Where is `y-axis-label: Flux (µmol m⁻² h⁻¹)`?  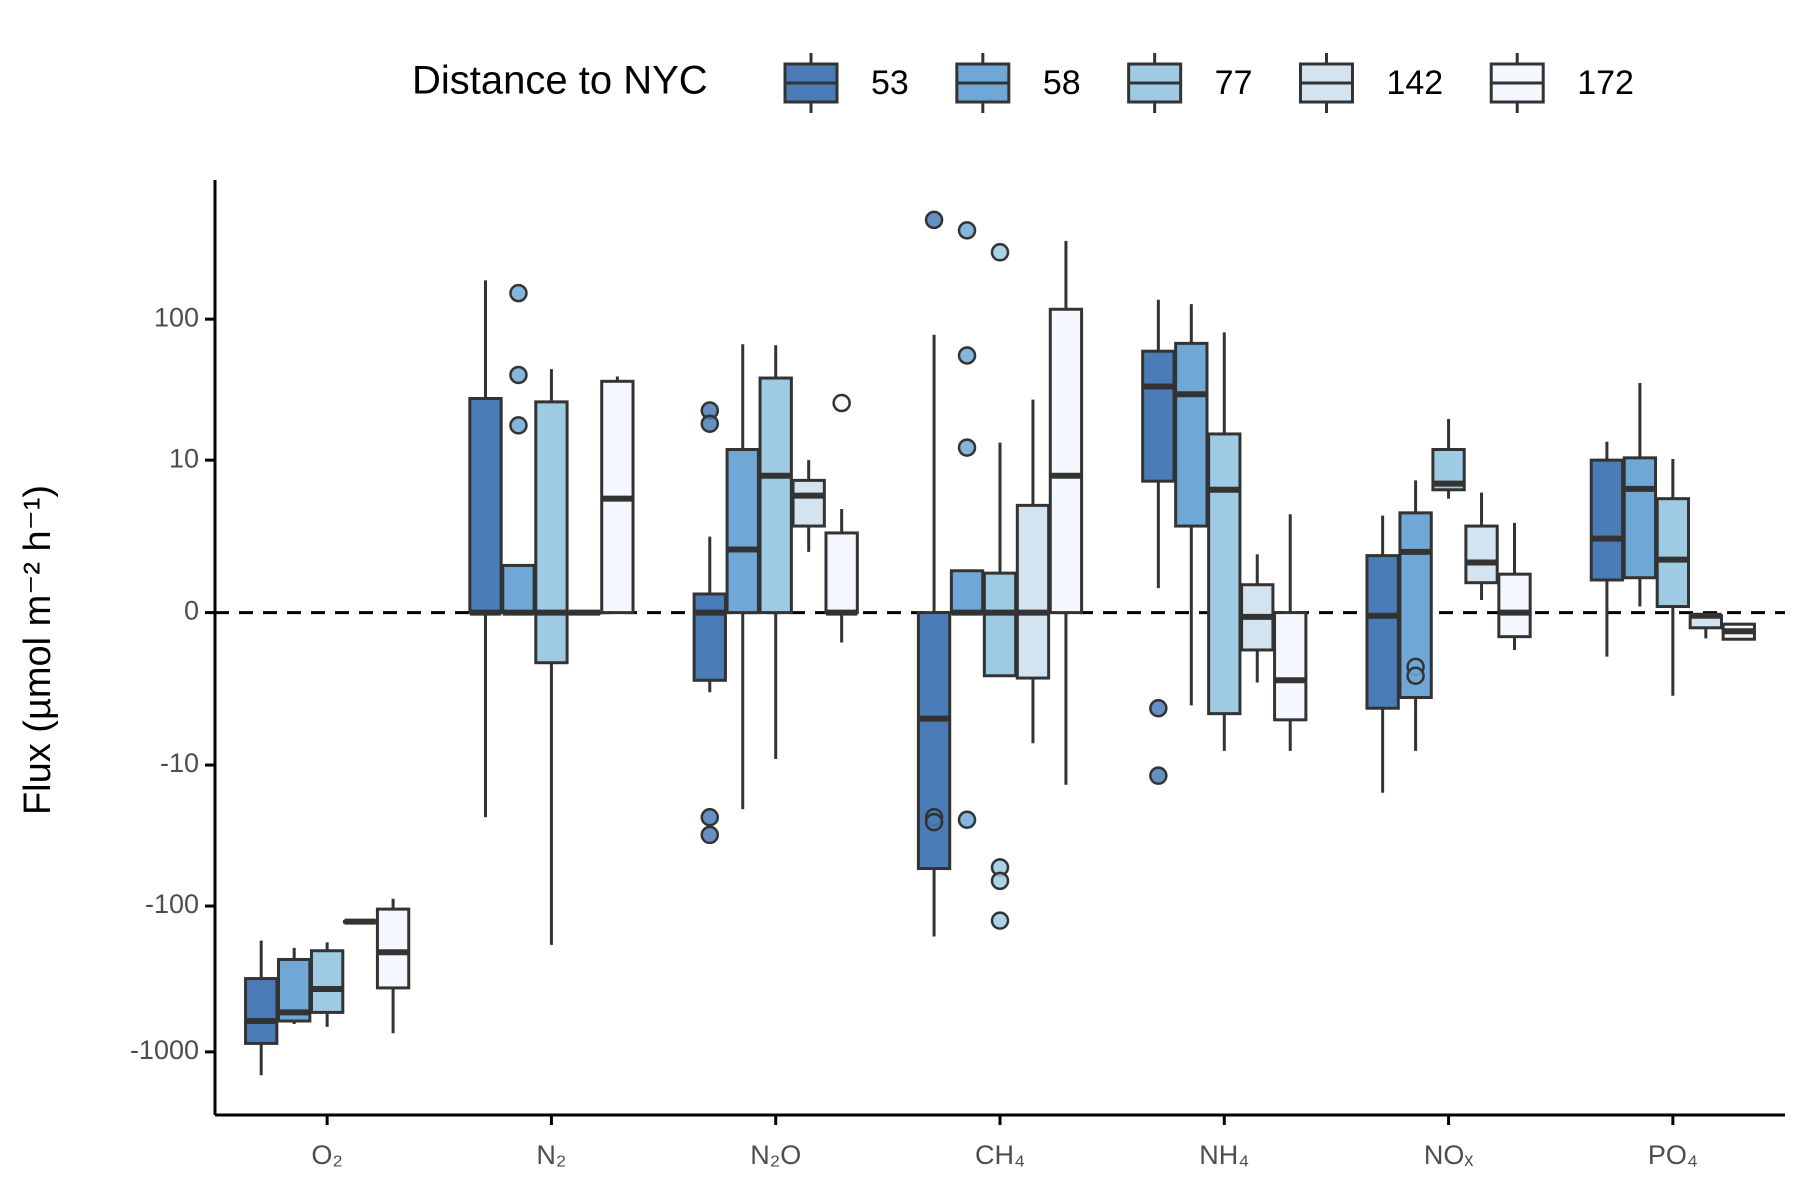 y-axis-label: Flux (µmol m⁻² h⁻¹) is located at coordinates (38, 650).